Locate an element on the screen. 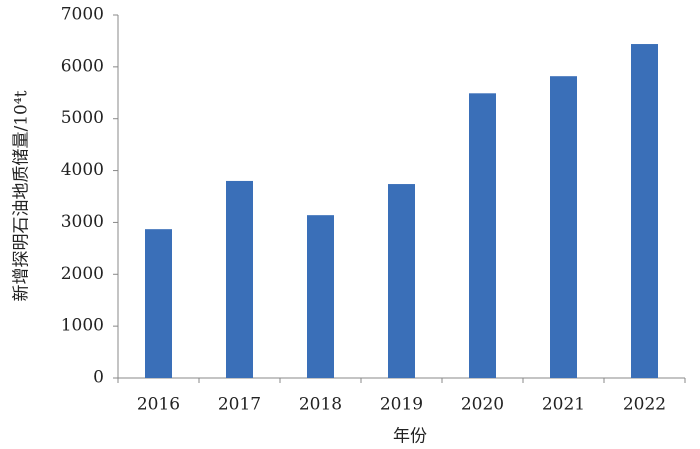 The image size is (700, 449). y-tick-label: 5000 is located at coordinates (82, 118).